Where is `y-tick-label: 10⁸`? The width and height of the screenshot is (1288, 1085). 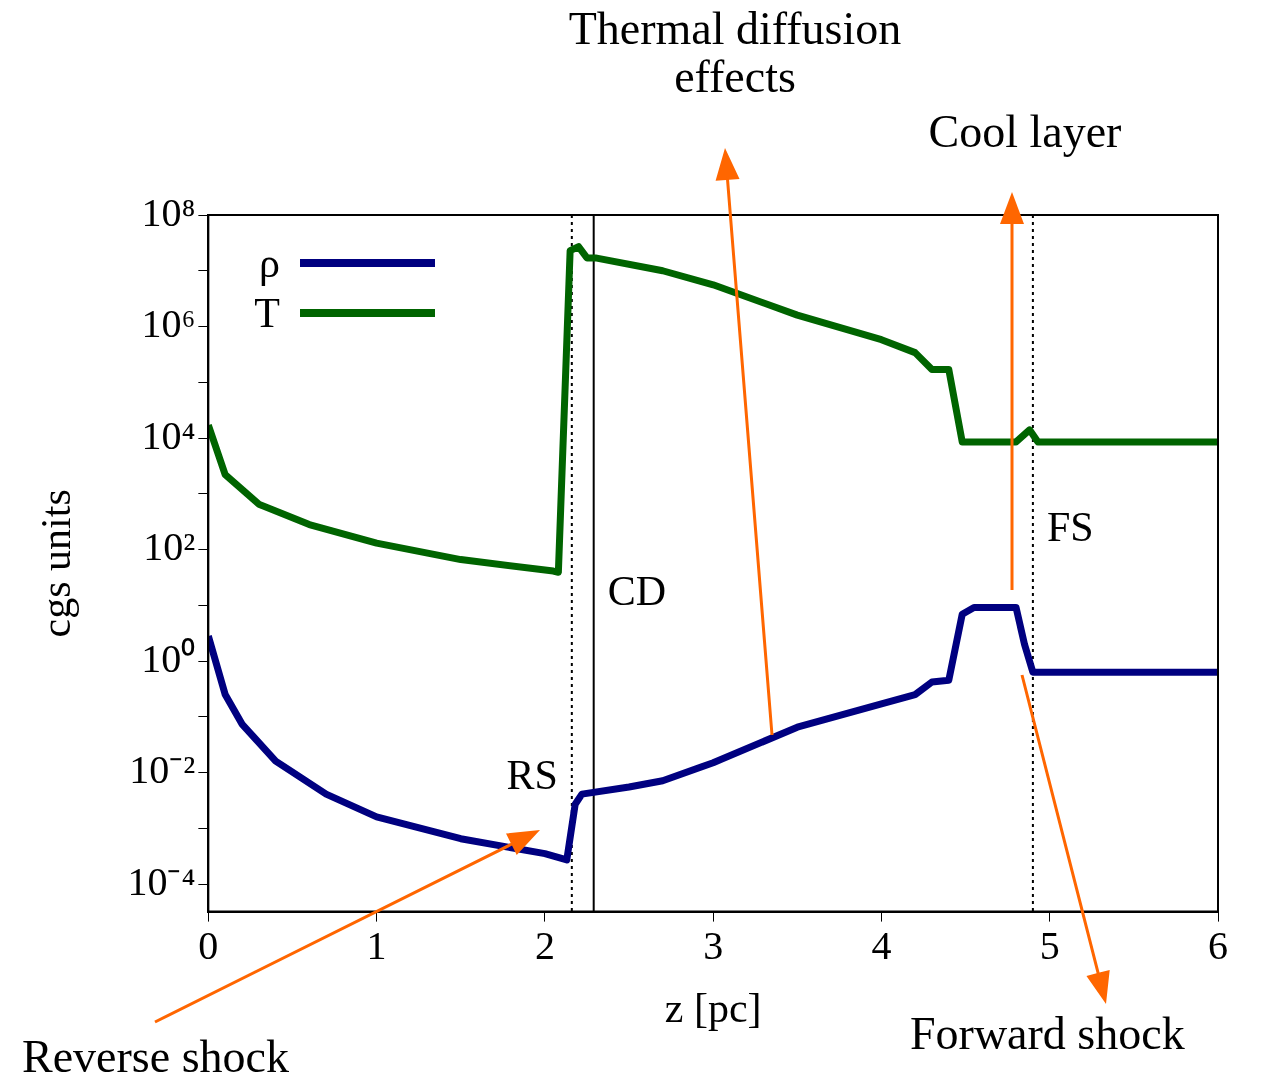 y-tick-label: 10⁸ is located at coordinates (168, 212).